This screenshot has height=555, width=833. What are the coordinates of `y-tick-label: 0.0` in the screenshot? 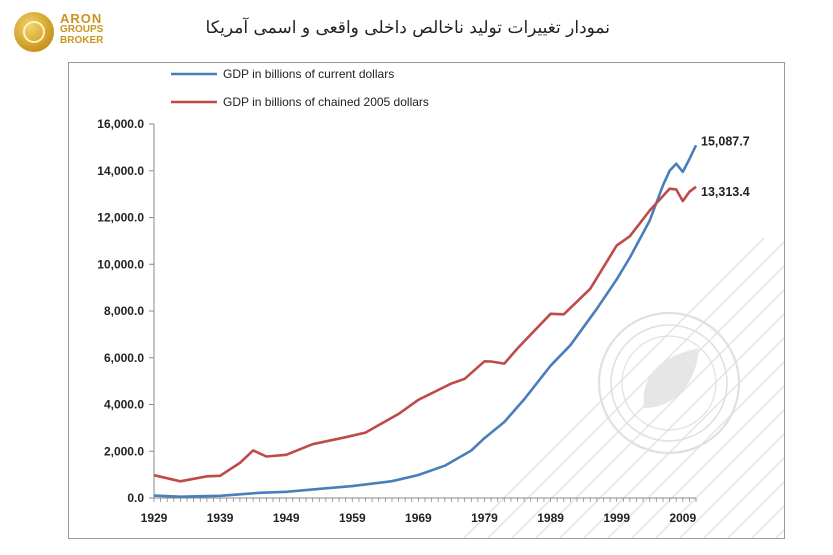 It's located at (135, 498).